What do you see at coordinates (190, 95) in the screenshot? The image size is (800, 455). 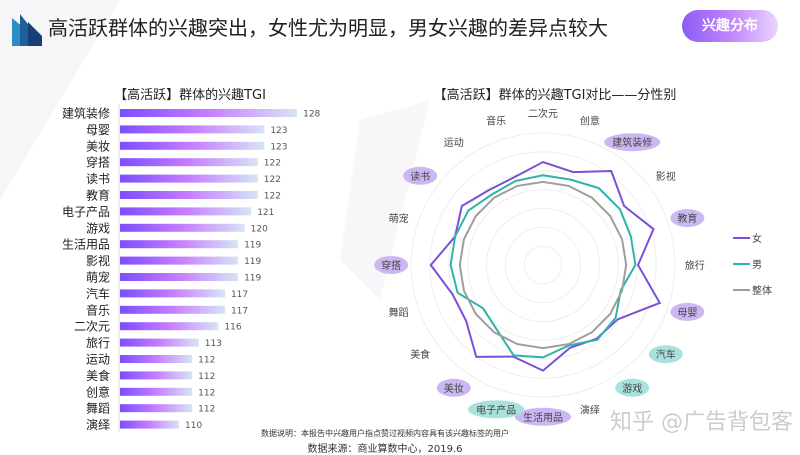 I see `bar-chart-title: 【高活跃】群体的兴趣TGI` at bounding box center [190, 95].